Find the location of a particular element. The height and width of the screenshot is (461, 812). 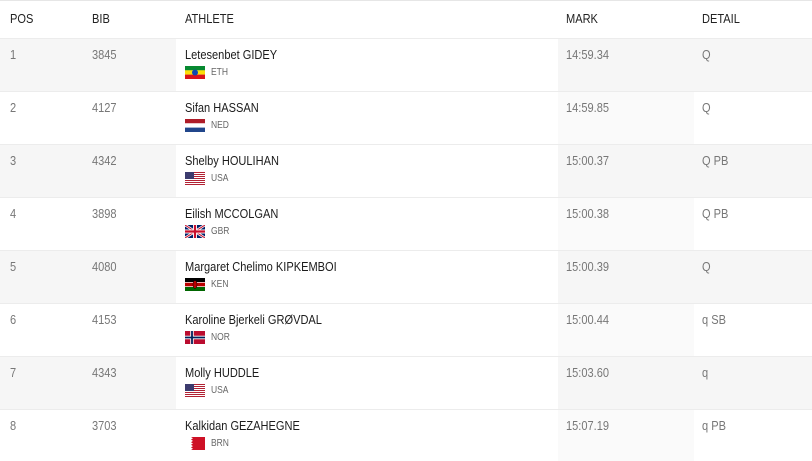

mark: 15:00.39 is located at coordinates (588, 266).